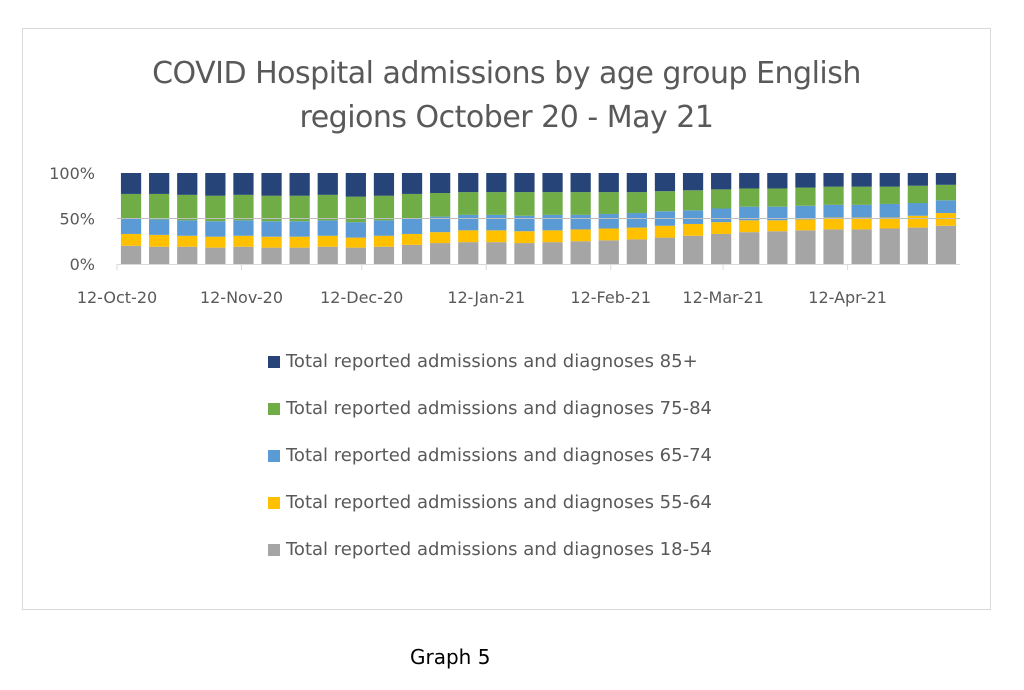  Describe the element at coordinates (82, 264) in the screenshot. I see `y-tick-label: 0%` at that location.